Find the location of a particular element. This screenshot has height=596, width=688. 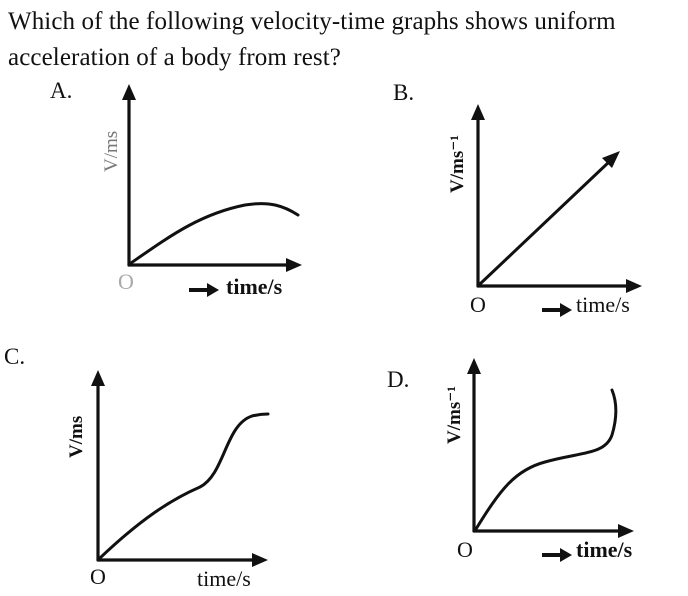

option-label: A. is located at coordinates (61, 90).